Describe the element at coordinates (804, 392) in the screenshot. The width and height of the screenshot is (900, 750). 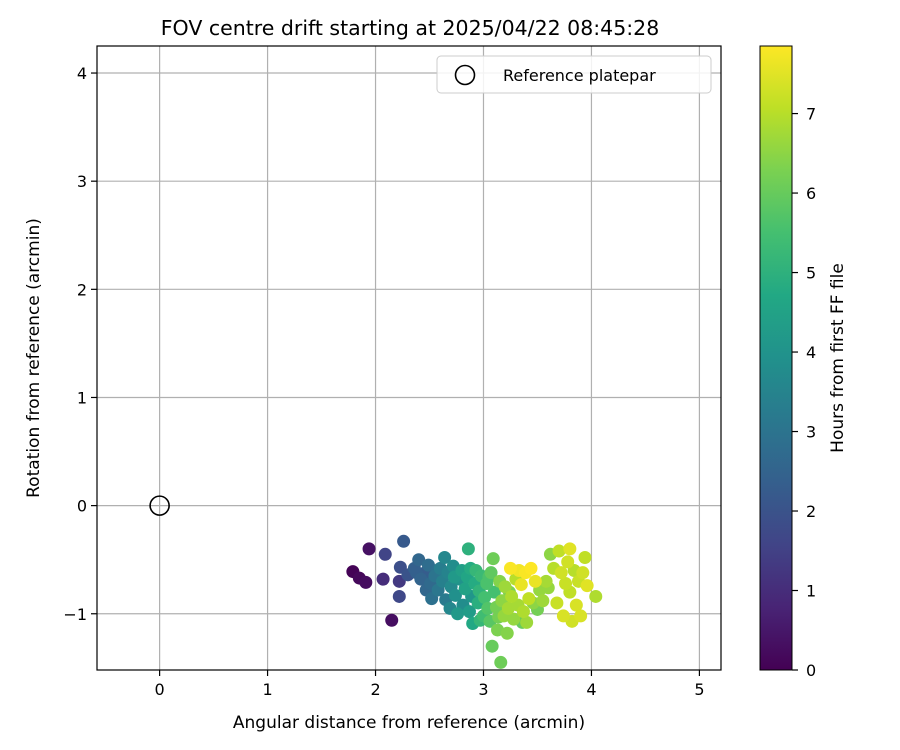
I see `colorbar-ticks: 0 1 2 3 4 5 6 7` at that location.